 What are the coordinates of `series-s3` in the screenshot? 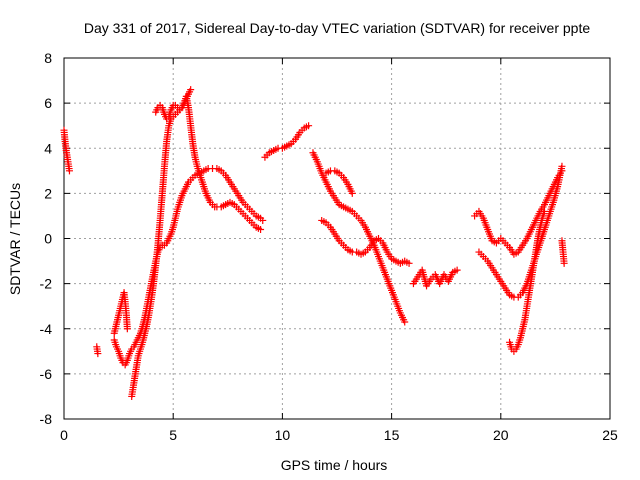 It's located at (120, 313).